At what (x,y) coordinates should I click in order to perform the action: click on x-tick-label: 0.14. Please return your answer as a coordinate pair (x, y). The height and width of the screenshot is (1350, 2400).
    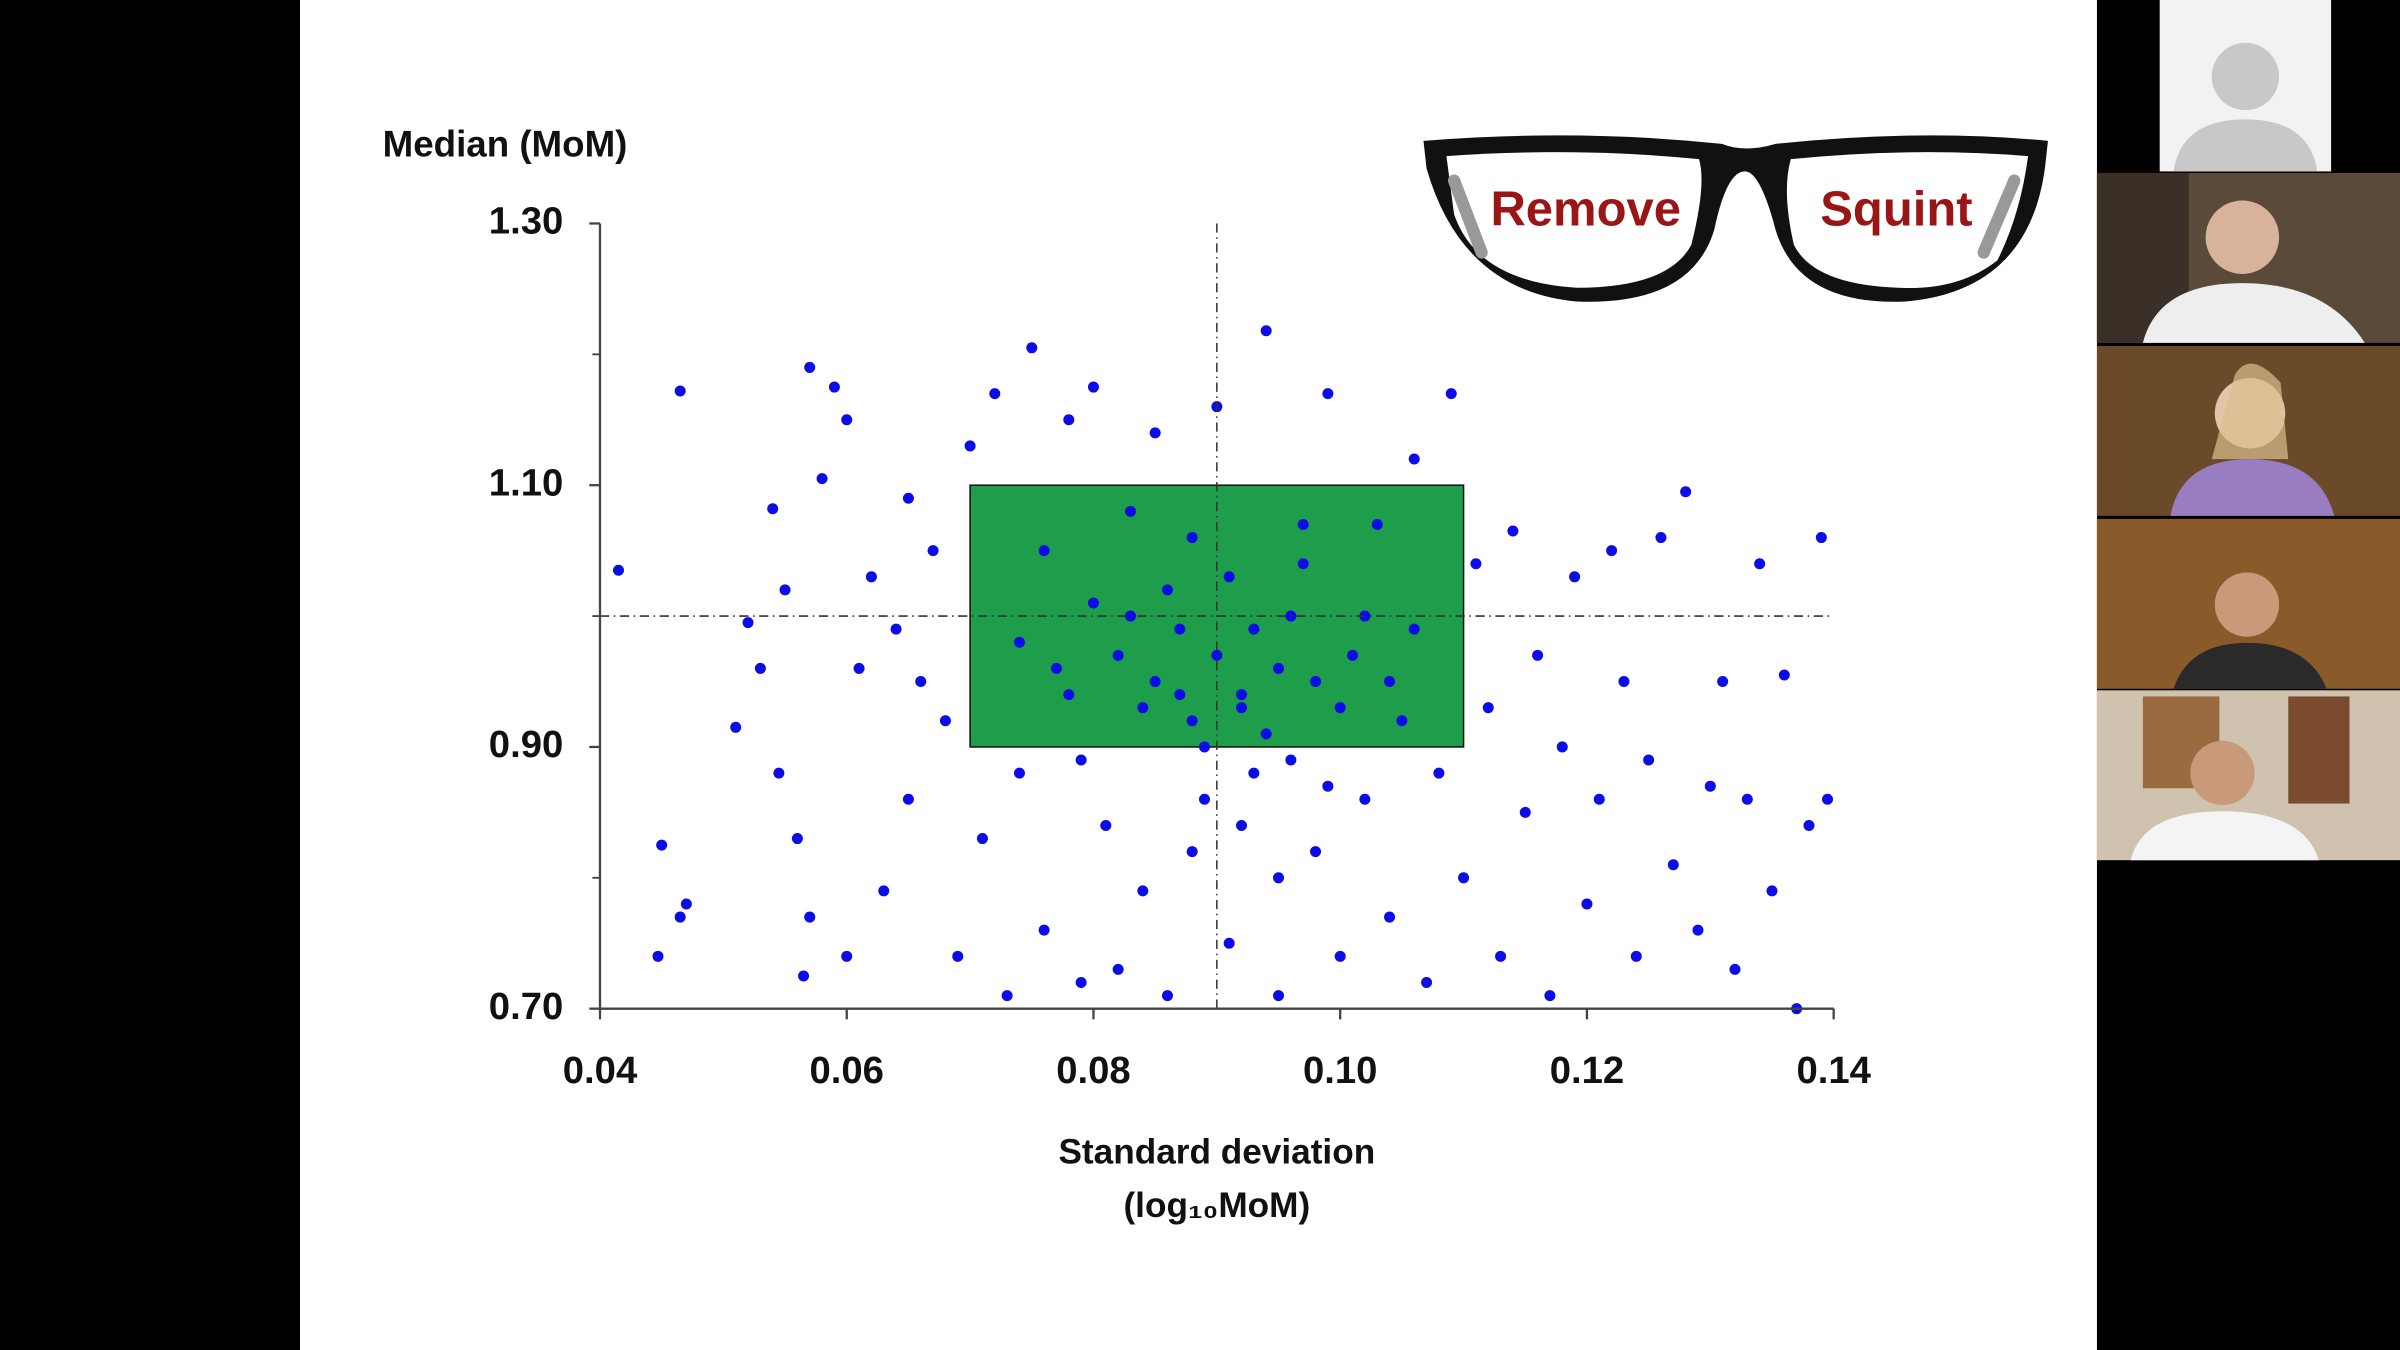
    Looking at the image, I should click on (1833, 1070).